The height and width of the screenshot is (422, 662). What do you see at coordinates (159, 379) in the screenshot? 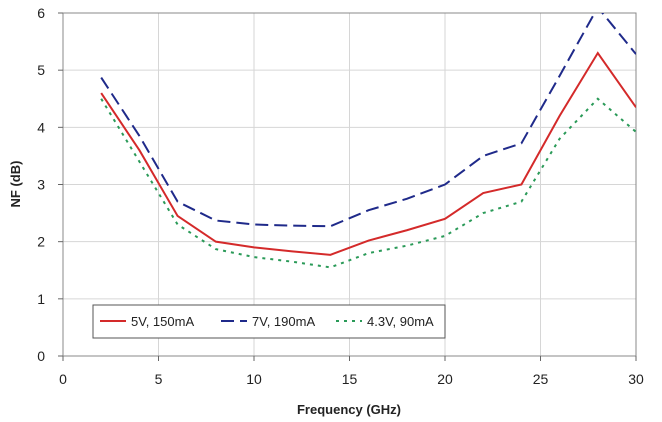
I see `x-tick-label: 5` at bounding box center [159, 379].